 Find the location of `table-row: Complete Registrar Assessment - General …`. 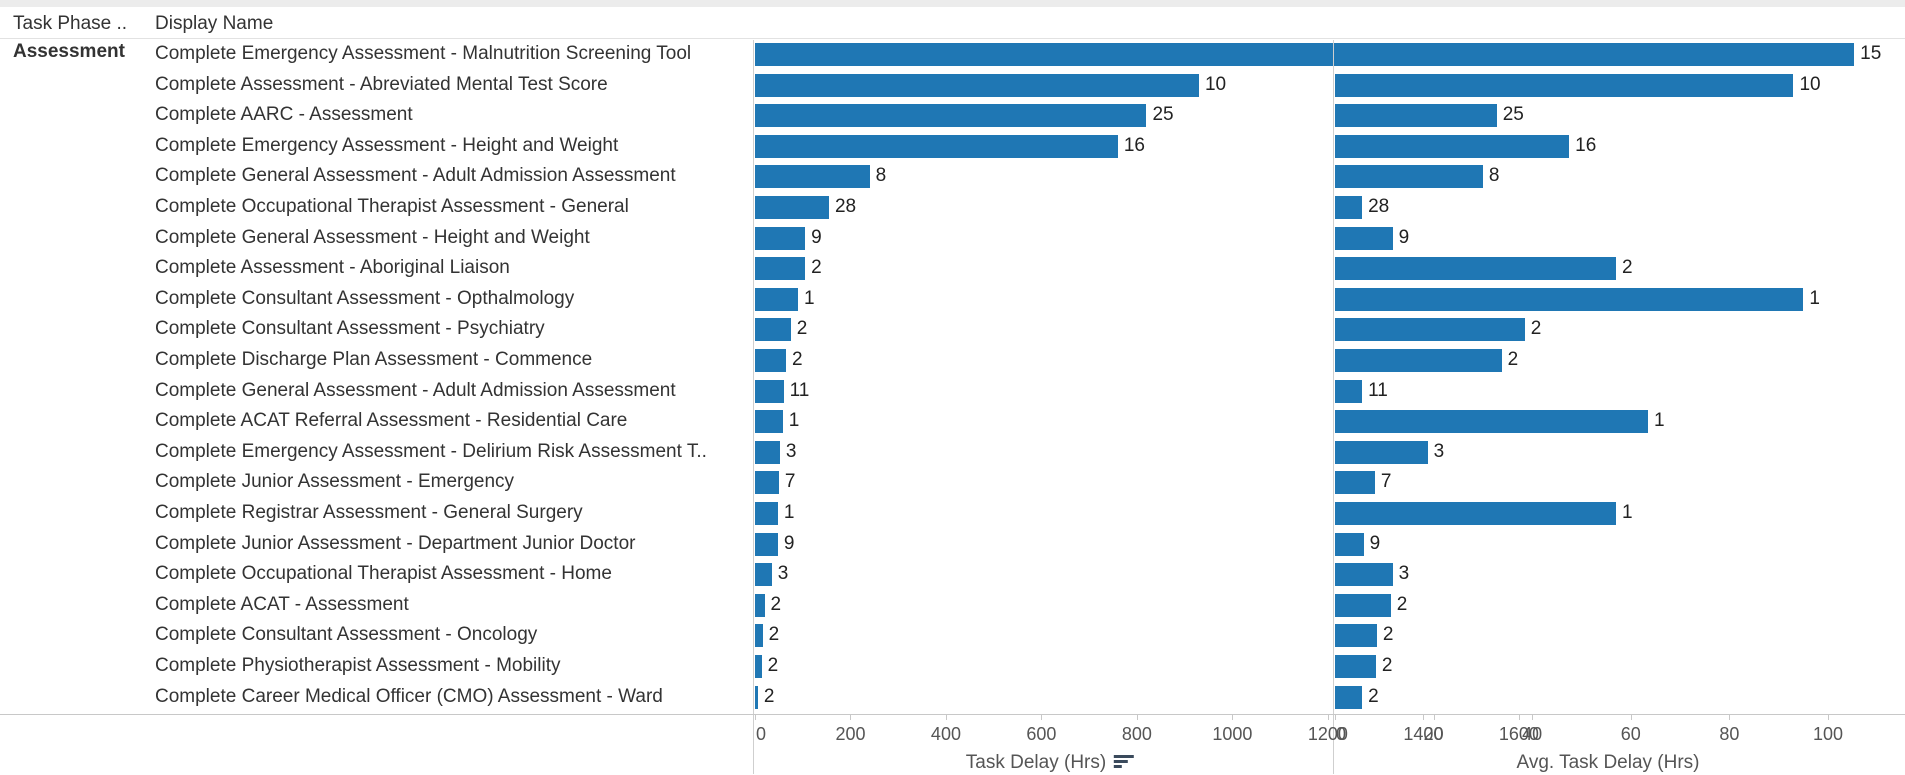

table-row: Complete Registrar Assessment - General … is located at coordinates (952, 514).